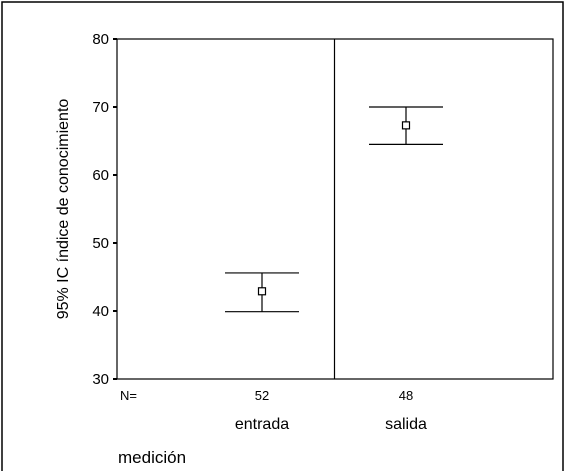 The image size is (566, 471). What do you see at coordinates (100, 175) in the screenshot?
I see `y-tick-label: 60` at bounding box center [100, 175].